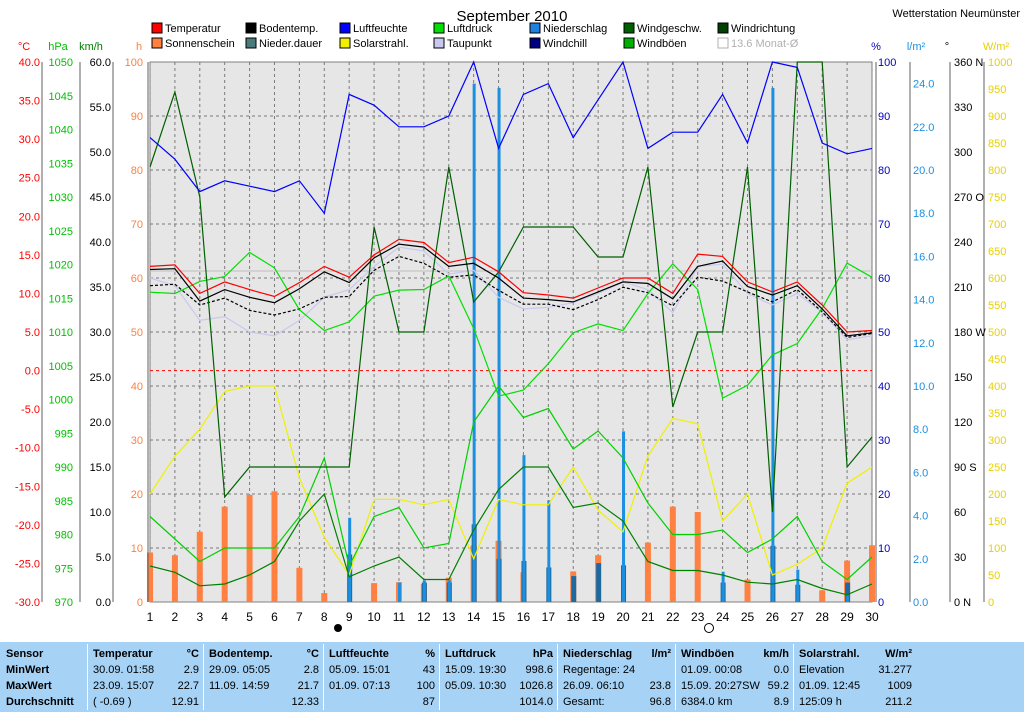 The height and width of the screenshot is (712, 1024). Describe the element at coordinates (997, 441) in the screenshot. I see `axis-tick-label: 300` at that location.